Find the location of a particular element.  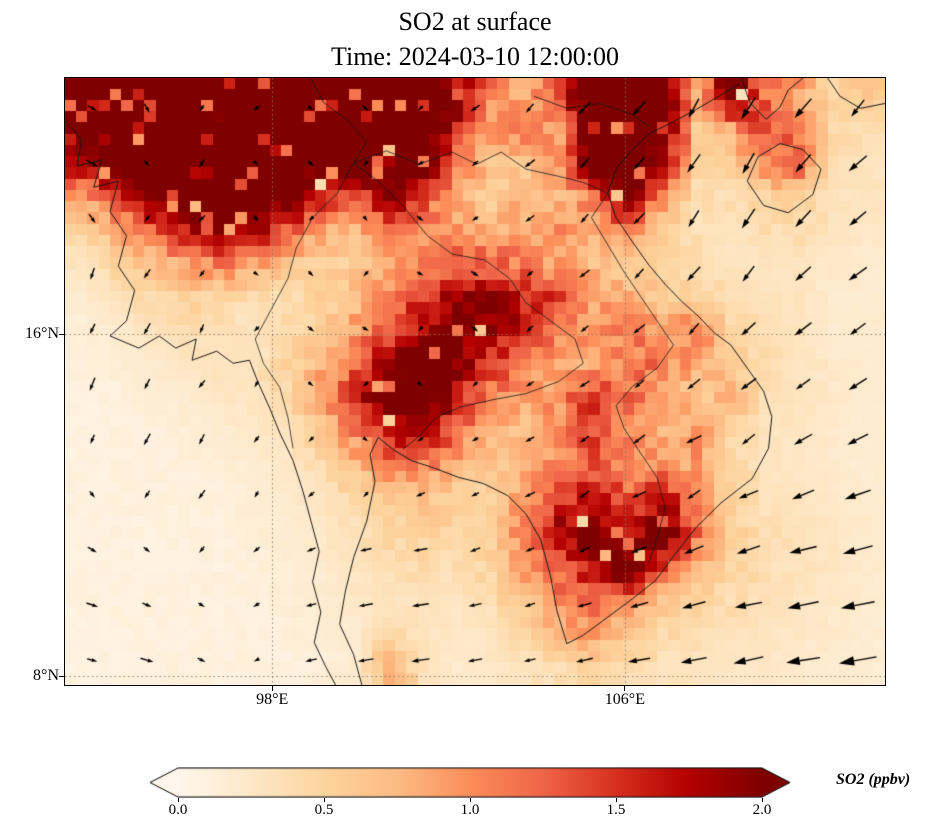

colorbar-tick-3: 1.5 is located at coordinates (616, 810).